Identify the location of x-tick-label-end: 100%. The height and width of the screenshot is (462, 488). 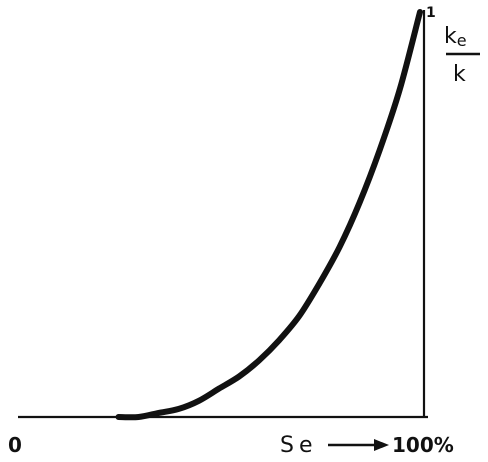
(423, 445).